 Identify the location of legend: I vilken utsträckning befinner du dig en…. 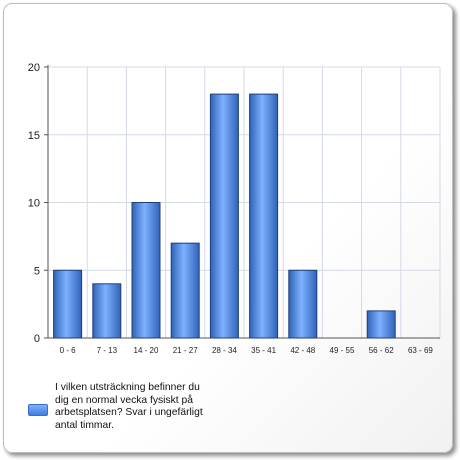
(148, 407).